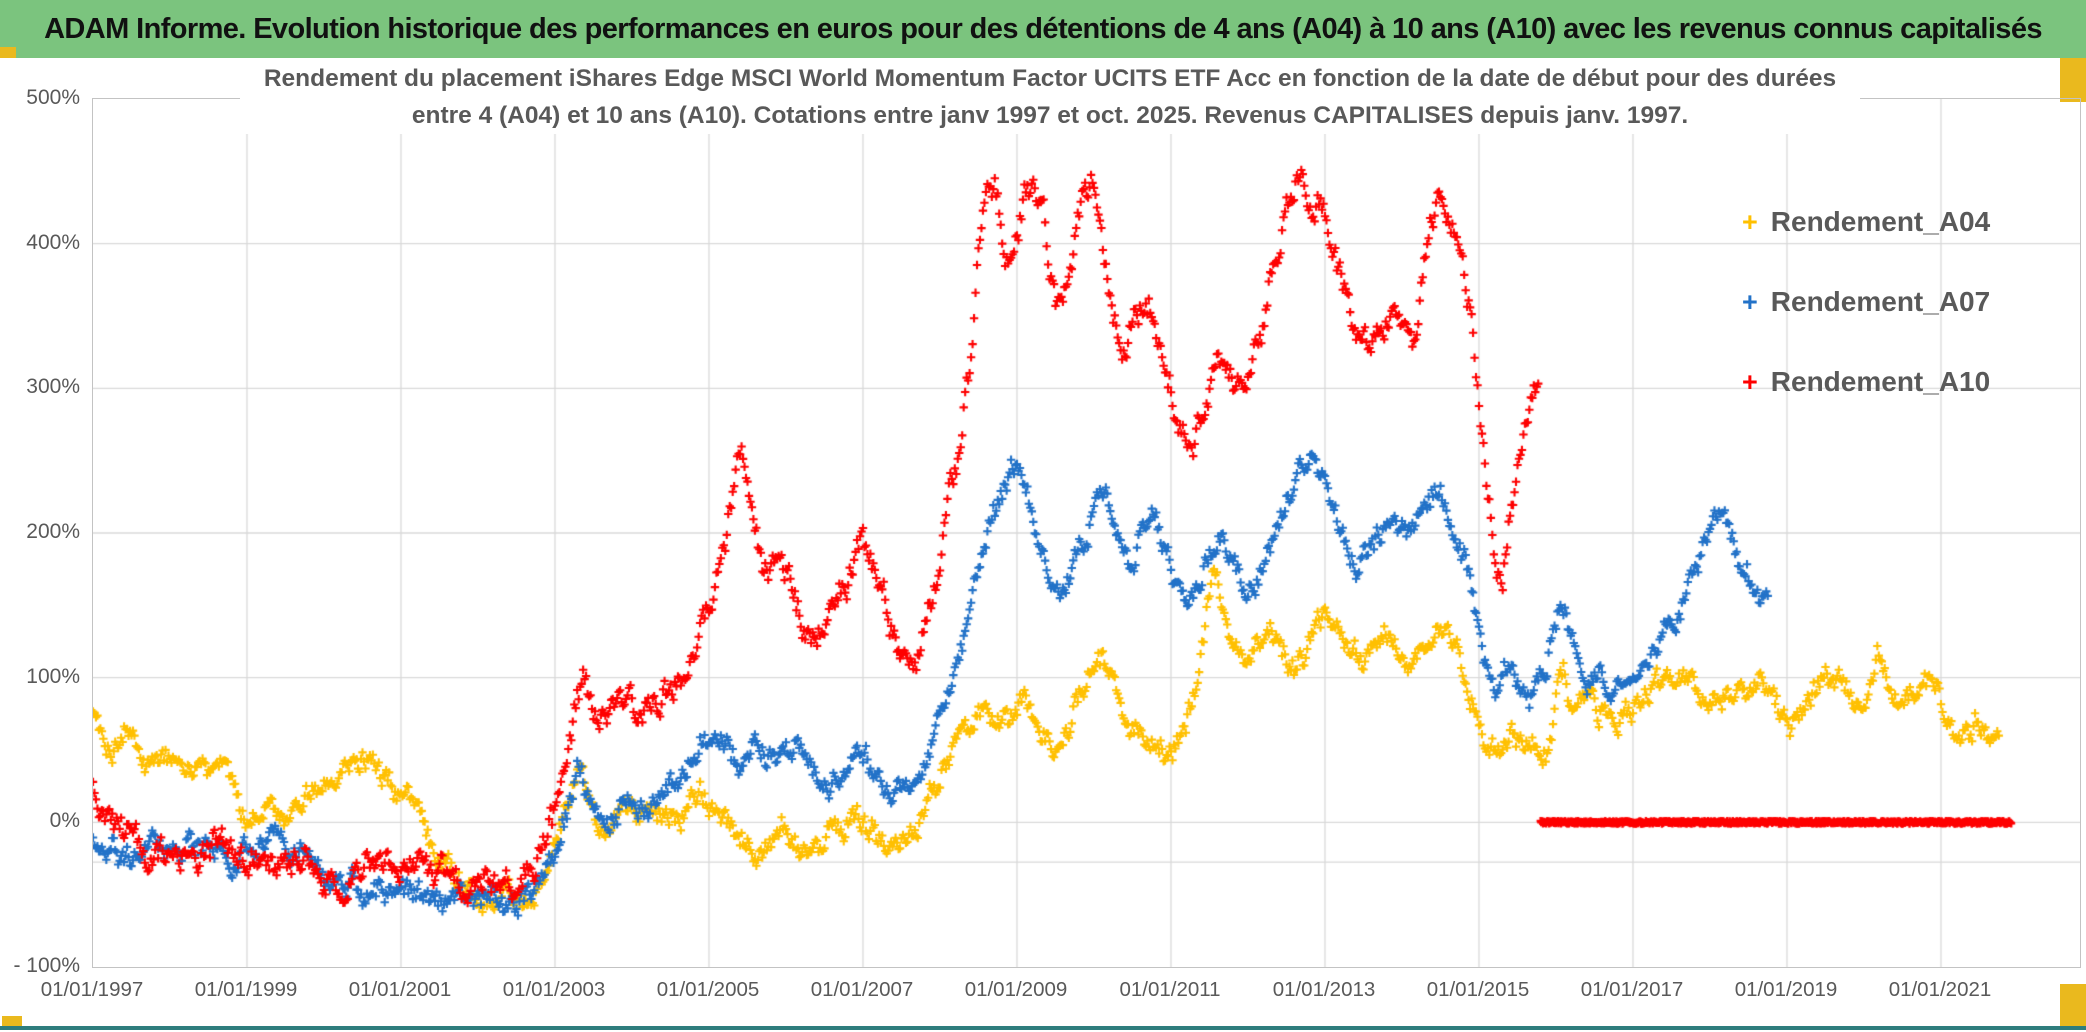  What do you see at coordinates (92, 989) in the screenshot?
I see `x-axis-label: 01/01/1997` at bounding box center [92, 989].